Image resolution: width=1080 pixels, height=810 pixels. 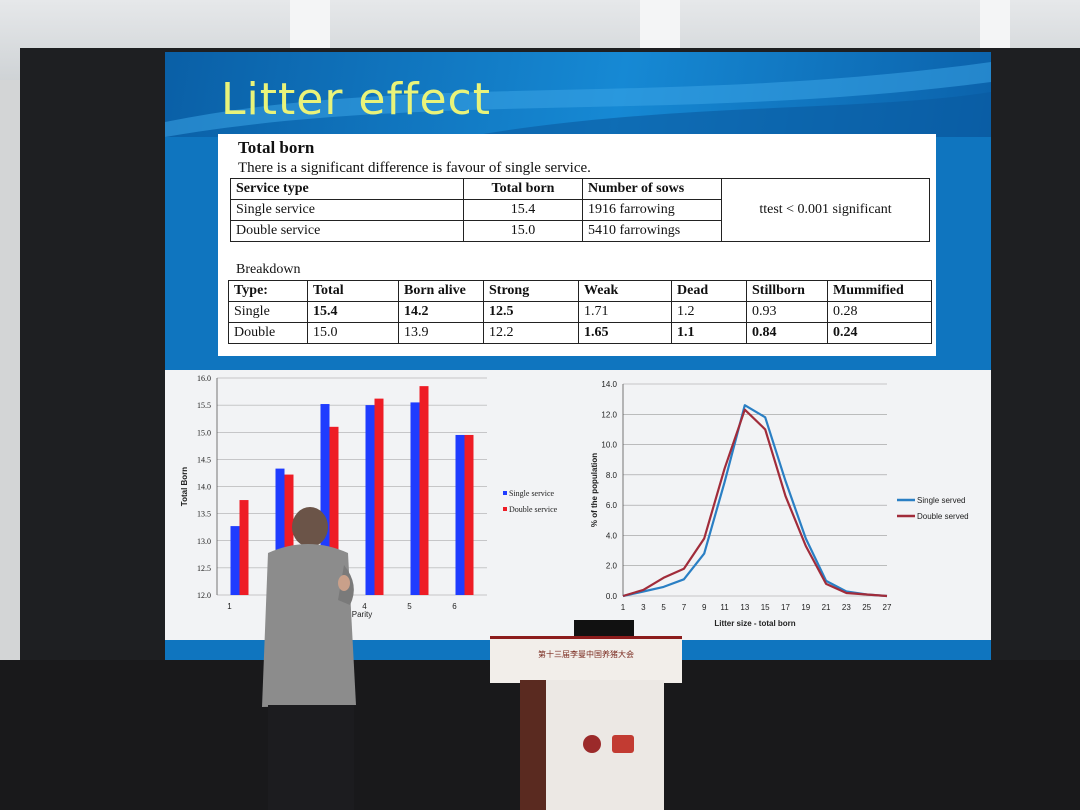 I want to click on x-axis-label: Parity, so click(x=362, y=614).